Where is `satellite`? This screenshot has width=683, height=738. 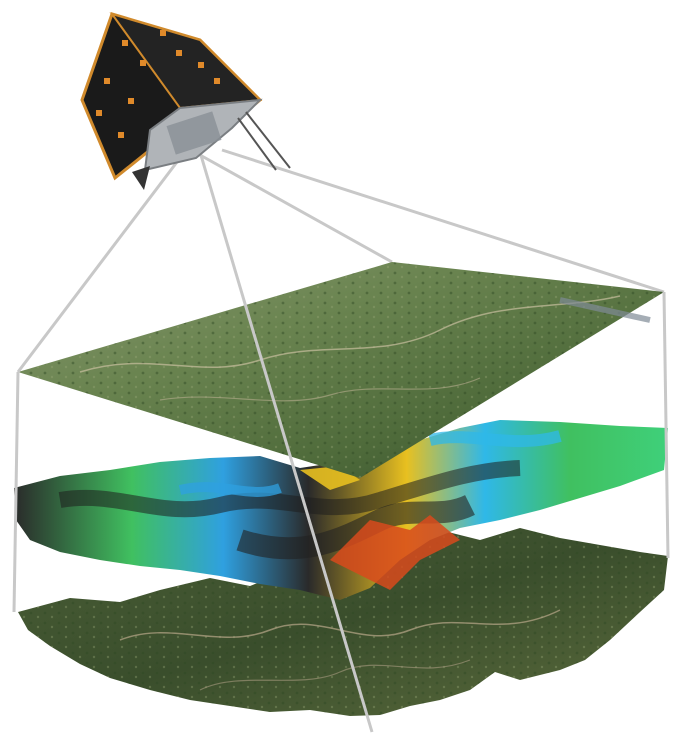
satellite is located at coordinates (185, 101).